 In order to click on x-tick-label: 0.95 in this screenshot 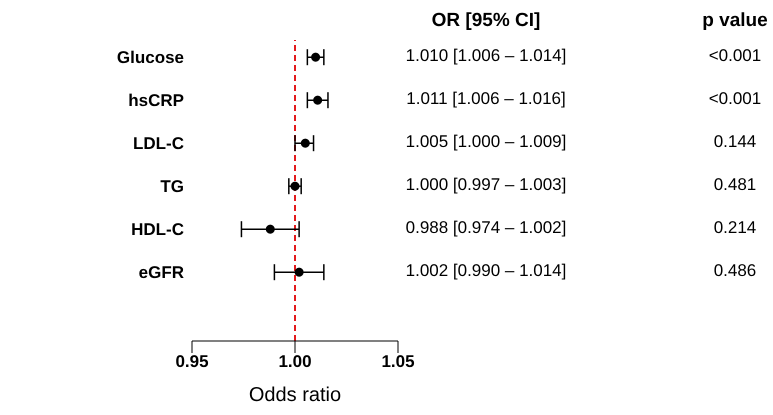, I will do `click(192, 362)`.